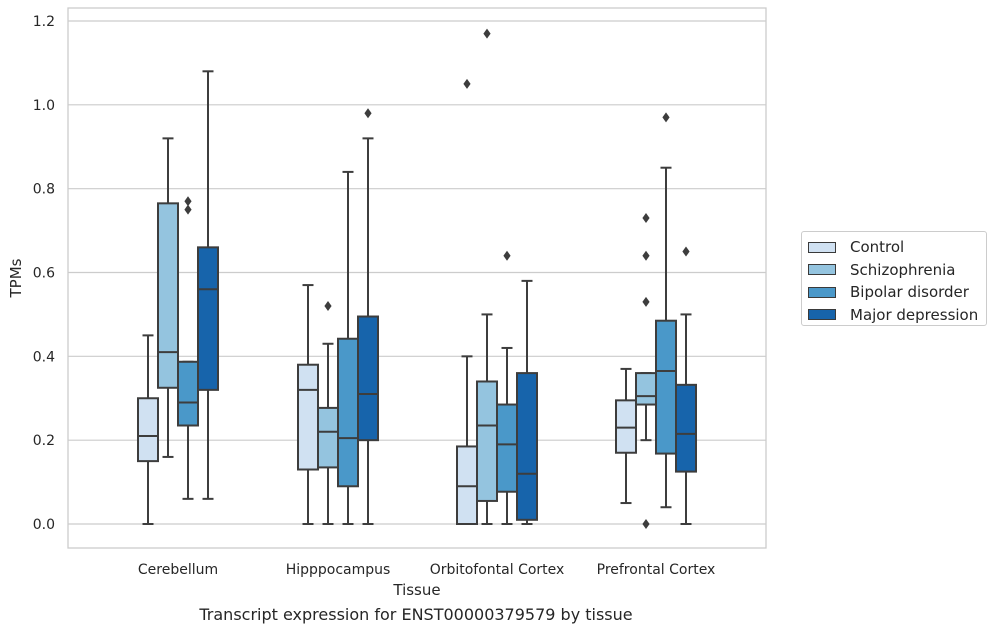 The width and height of the screenshot is (997, 634). I want to click on x-tick-label: Cerebellum, so click(178, 570).